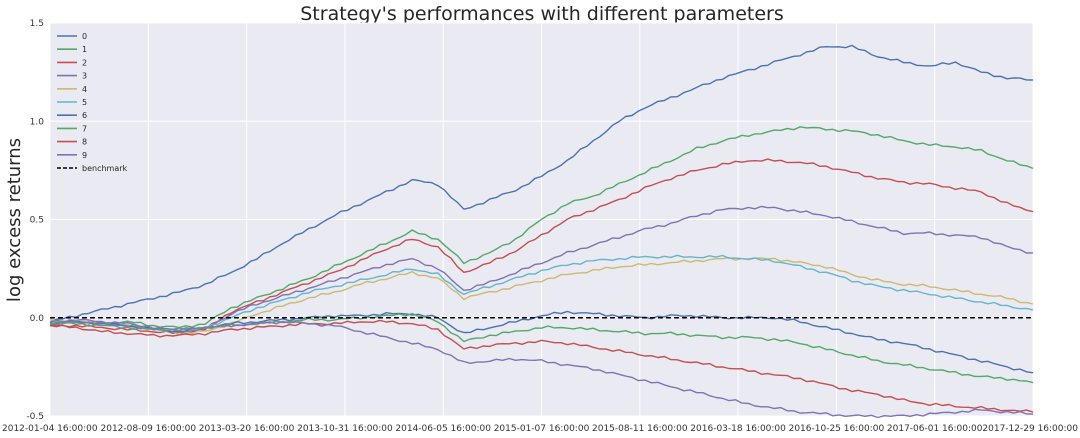 The height and width of the screenshot is (438, 1080). I want to click on legend-label-7: 7, so click(84, 128).